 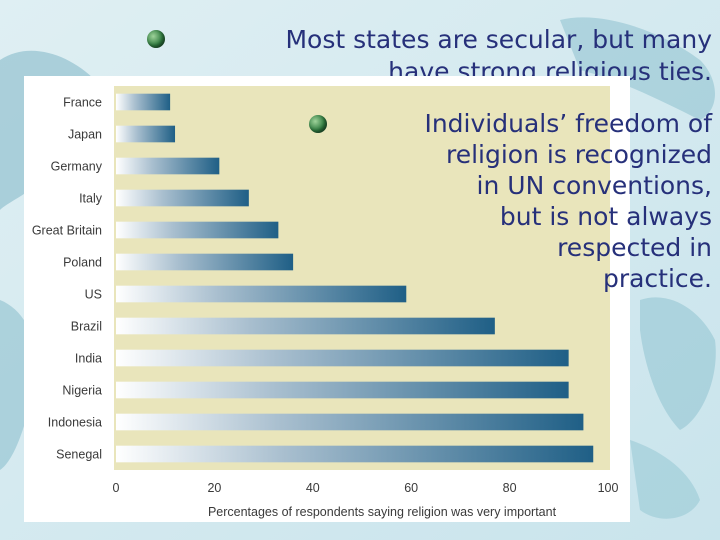 I want to click on bar-great-britain, so click(x=197, y=230).